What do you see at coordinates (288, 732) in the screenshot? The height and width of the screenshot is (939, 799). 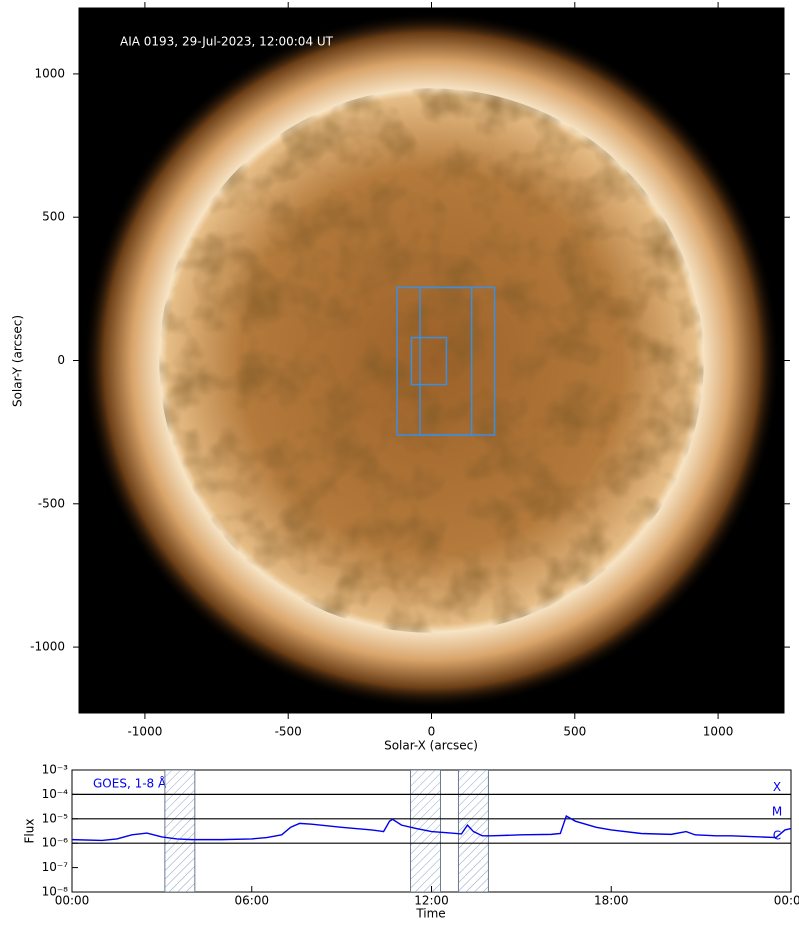 I see `x-tick-label: -500` at bounding box center [288, 732].